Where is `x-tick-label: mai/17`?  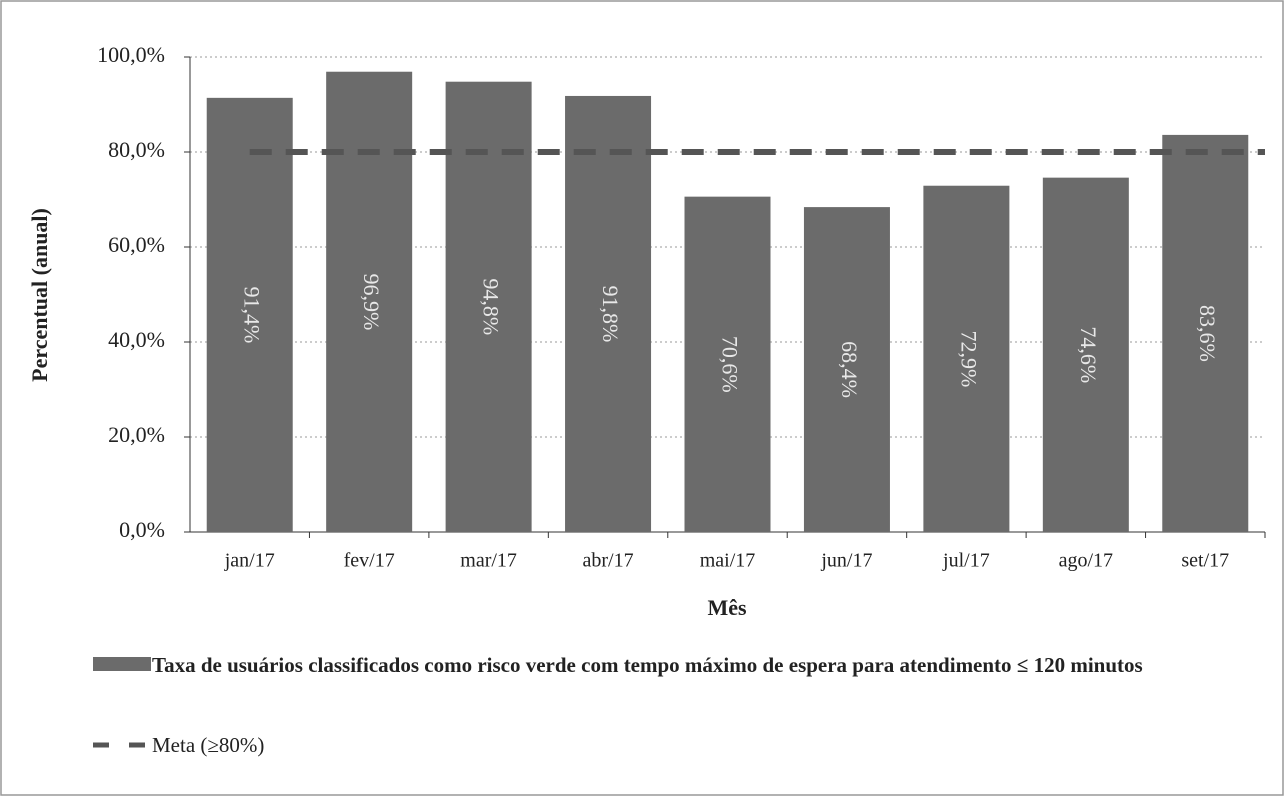
x-tick-label: mai/17 is located at coordinates (728, 561).